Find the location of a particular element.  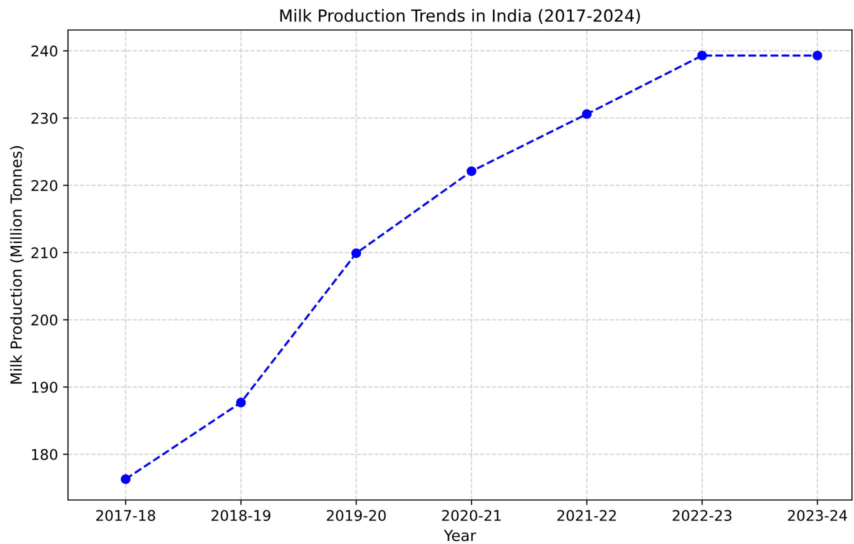

y-tick-label: 200 is located at coordinates (45, 320).